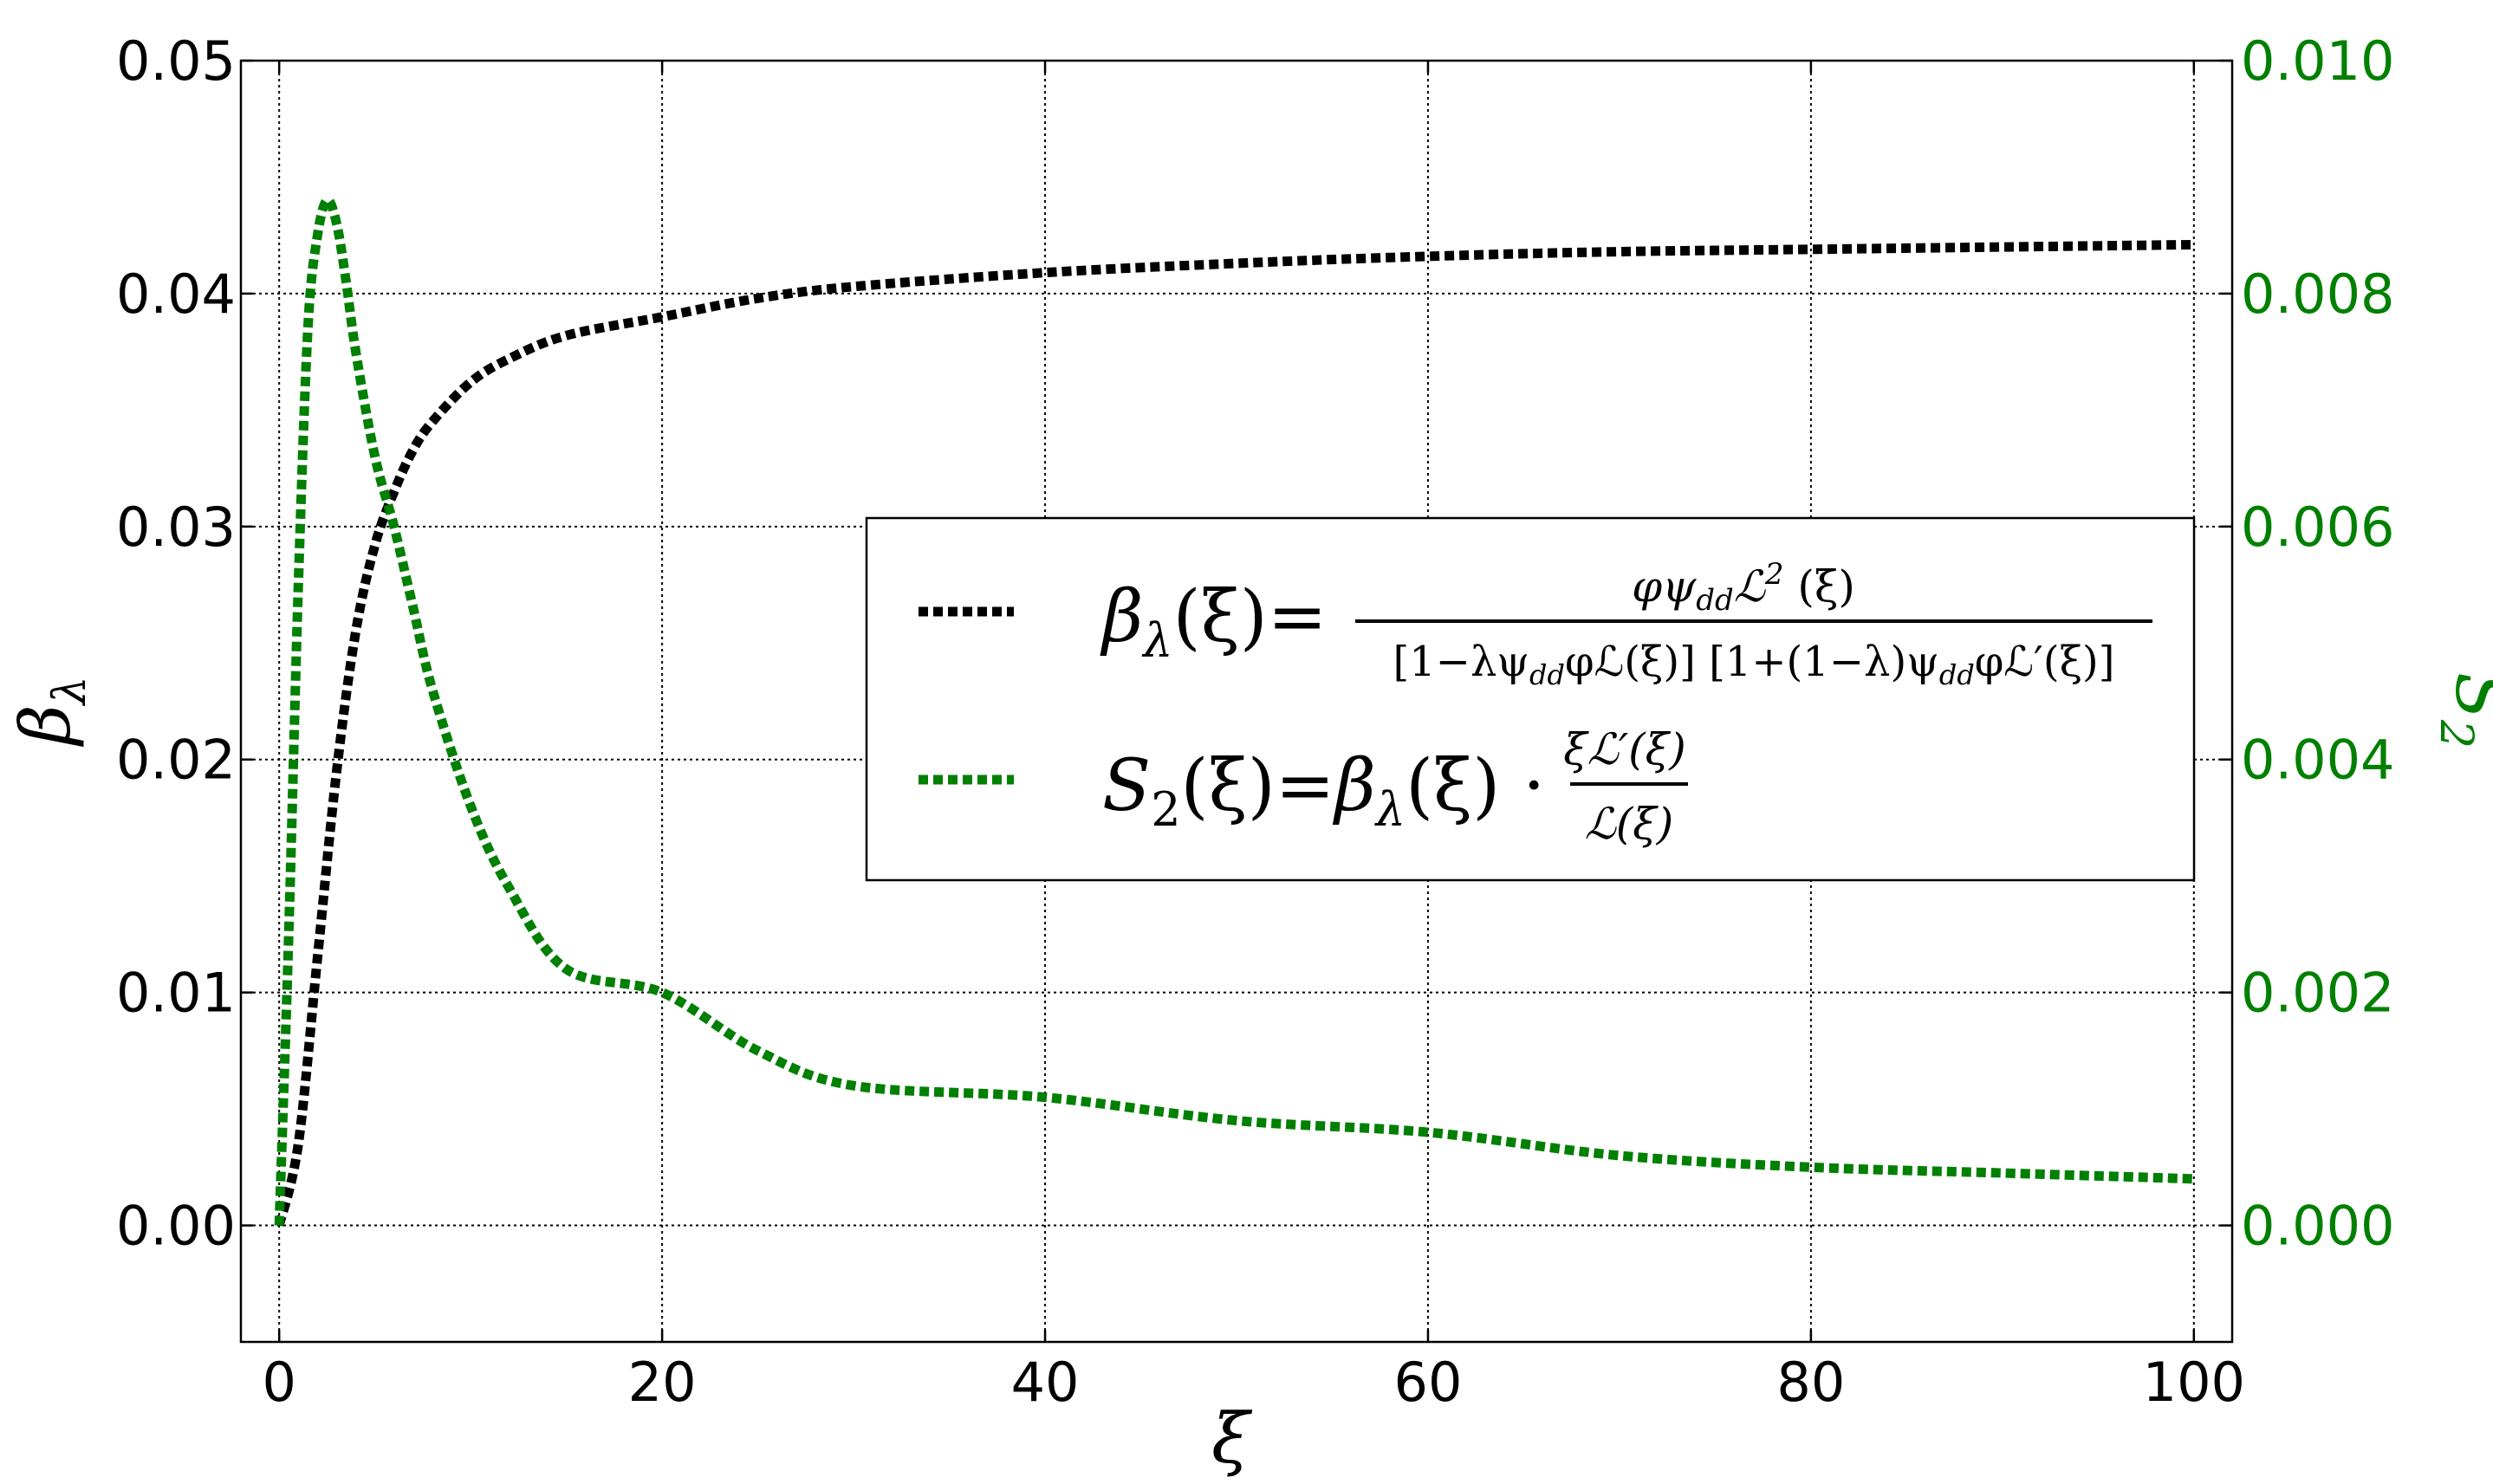 This screenshot has height=1484, width=2493. What do you see at coordinates (1624, 749) in the screenshot?
I see `legend-s2-numerator: ξℒ′(ξ)` at bounding box center [1624, 749].